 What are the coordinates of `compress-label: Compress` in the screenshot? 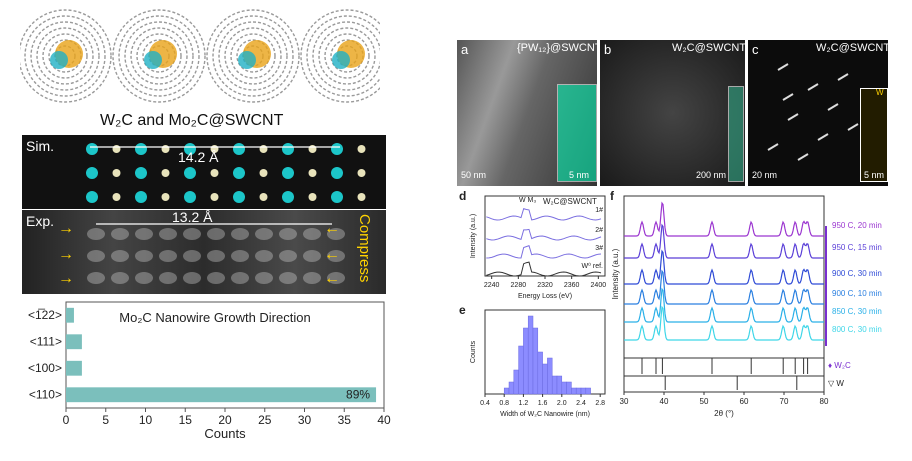 It's located at (364, 248).